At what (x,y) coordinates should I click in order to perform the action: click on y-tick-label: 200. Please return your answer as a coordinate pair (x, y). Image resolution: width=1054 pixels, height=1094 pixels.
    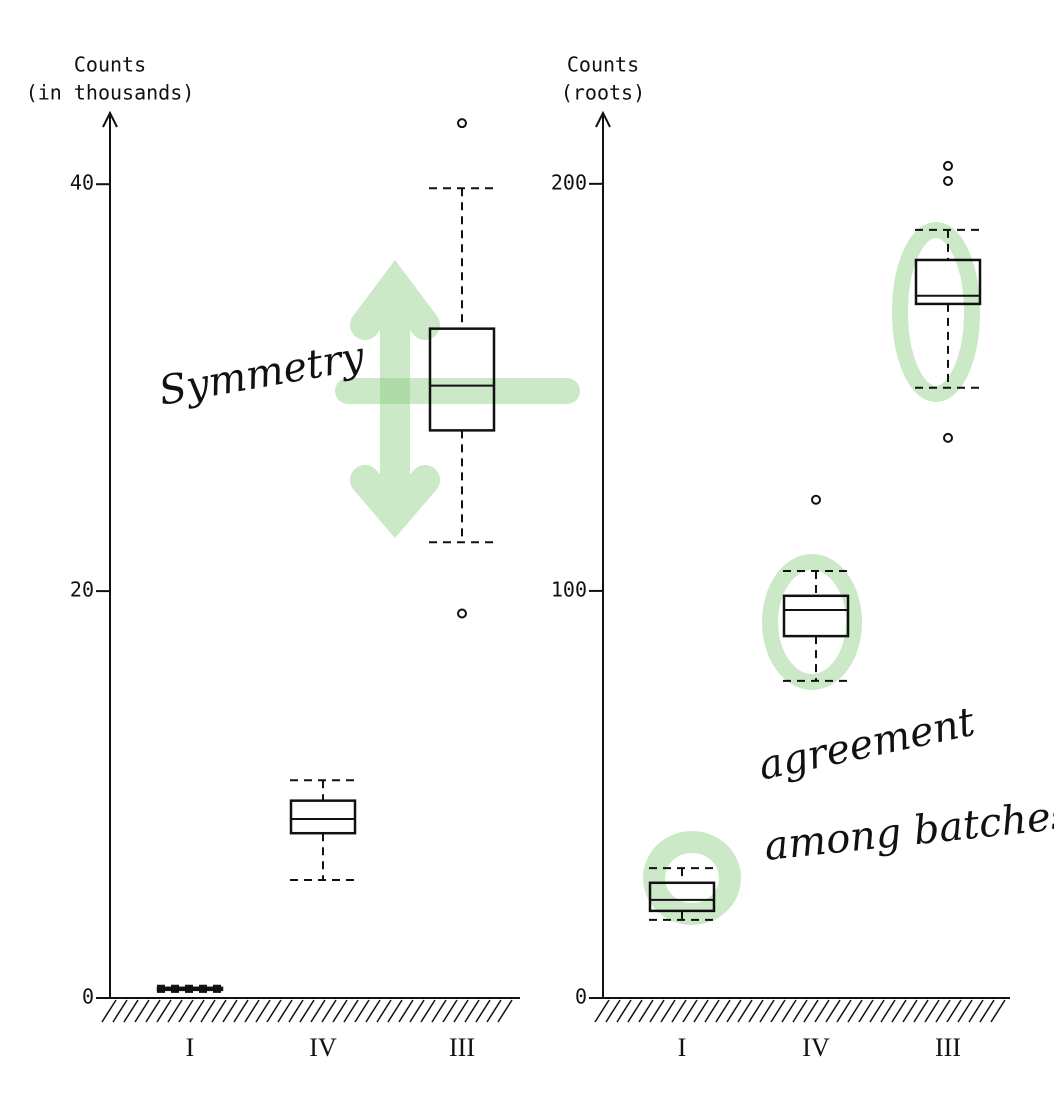
    Looking at the image, I should click on (569, 182).